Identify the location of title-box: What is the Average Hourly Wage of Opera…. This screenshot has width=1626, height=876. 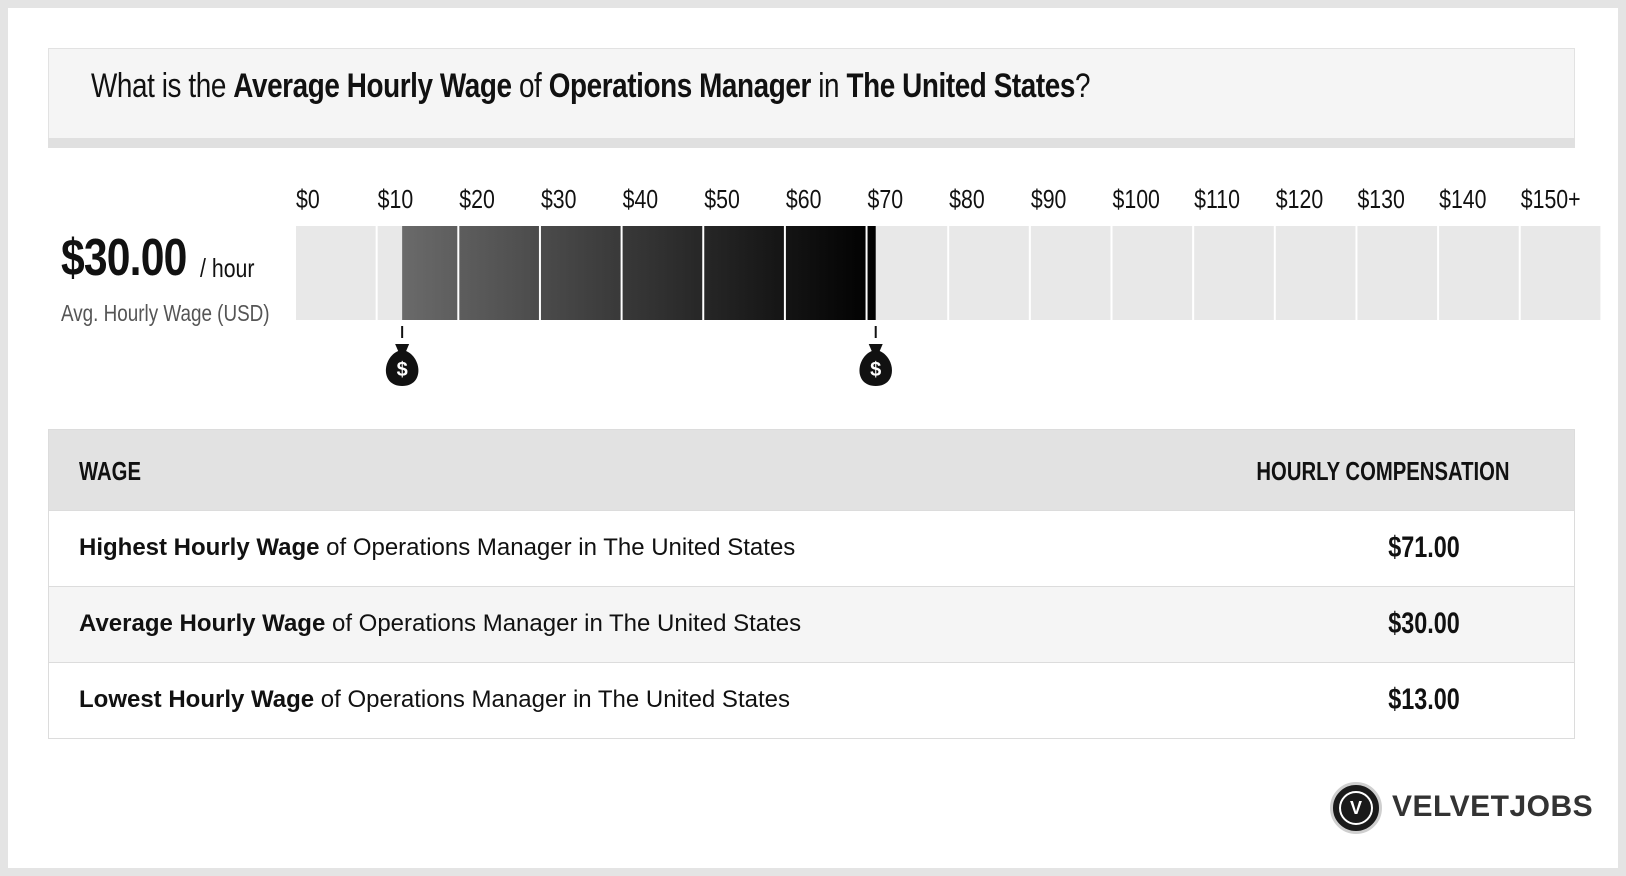
(811, 93).